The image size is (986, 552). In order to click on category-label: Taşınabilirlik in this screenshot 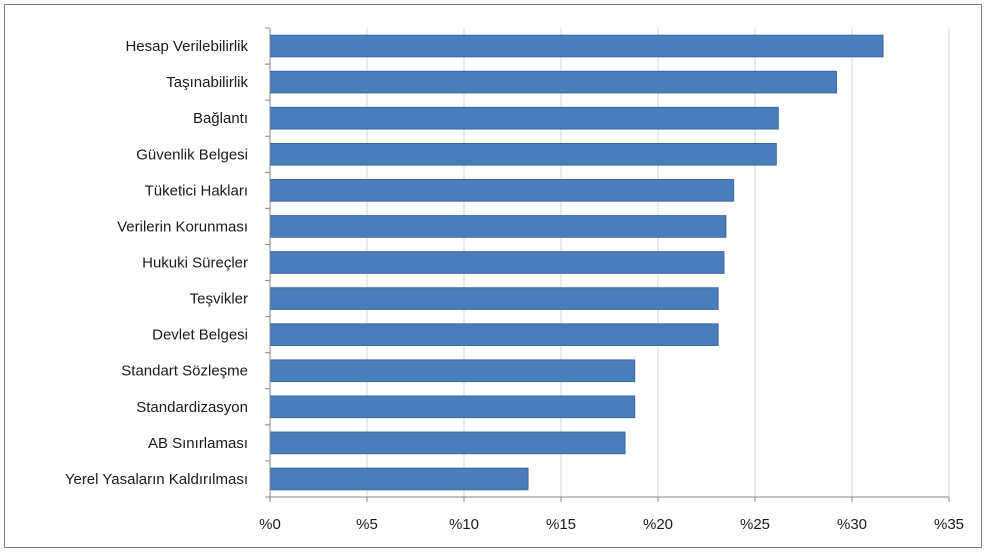, I will do `click(207, 82)`.